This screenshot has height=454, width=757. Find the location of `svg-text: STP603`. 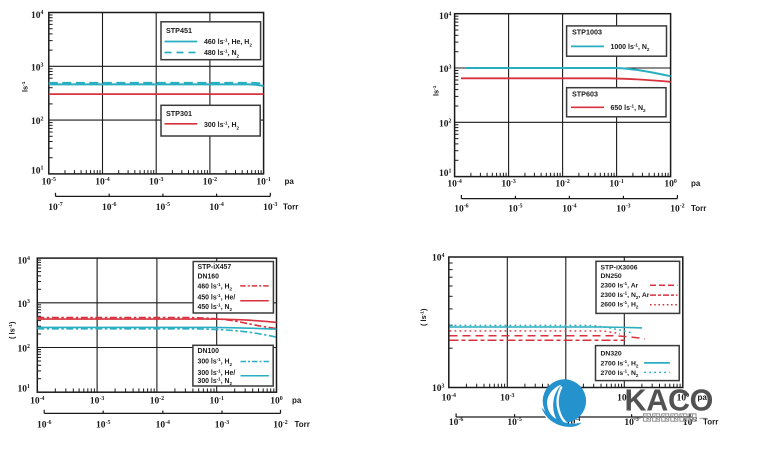

svg-text: STP603 is located at coordinates (585, 94).